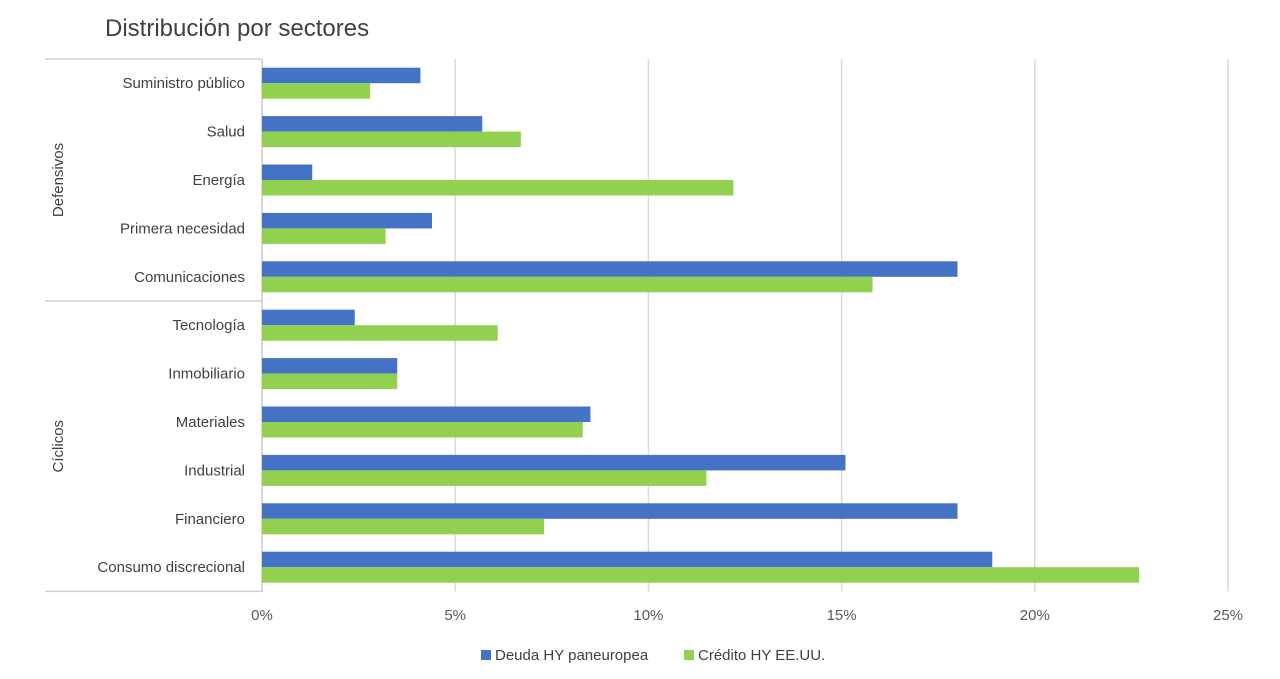 The image size is (1280, 679). What do you see at coordinates (226, 132) in the screenshot?
I see `category-label: Salud` at bounding box center [226, 132].